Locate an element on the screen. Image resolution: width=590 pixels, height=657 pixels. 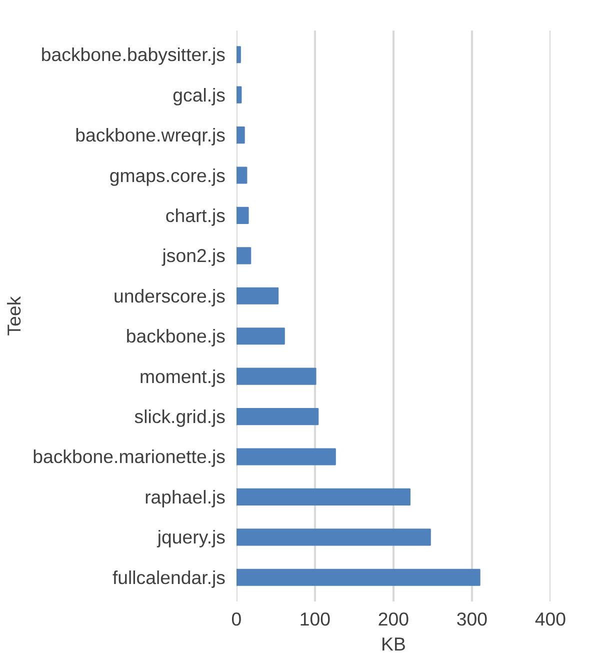
y-tick-label: backbone.js is located at coordinates (176, 336).